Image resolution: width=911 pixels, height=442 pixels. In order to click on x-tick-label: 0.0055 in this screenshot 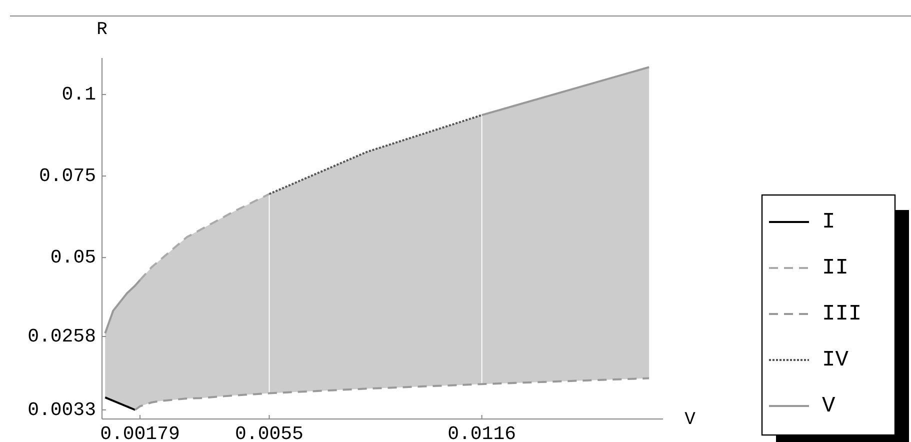, I will do `click(269, 432)`.